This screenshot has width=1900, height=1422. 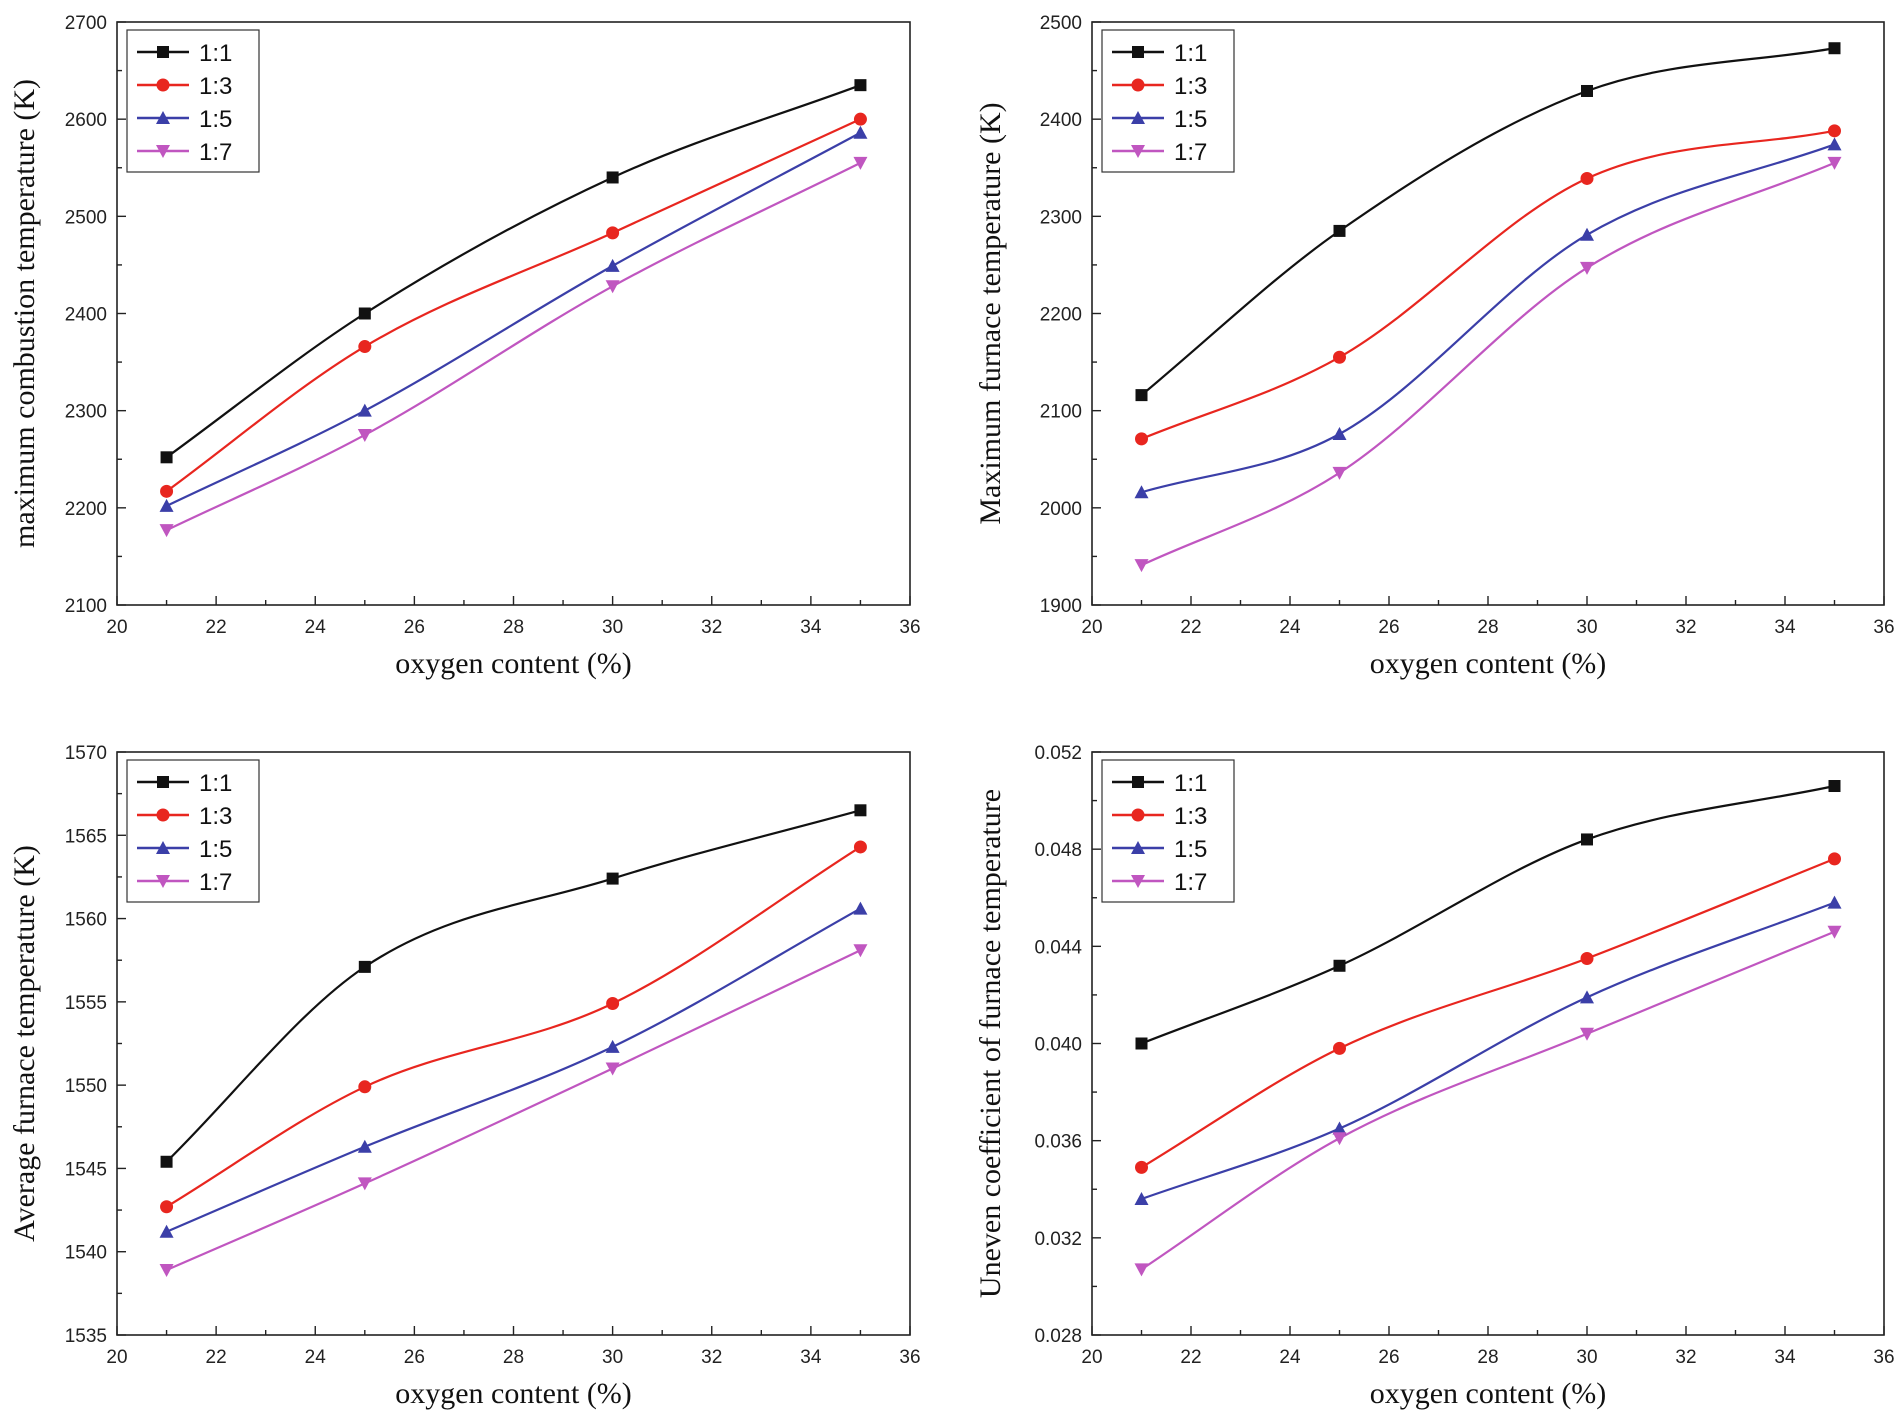 What do you see at coordinates (1061, 23) in the screenshot?
I see `y-tick-label: 2500` at bounding box center [1061, 23].